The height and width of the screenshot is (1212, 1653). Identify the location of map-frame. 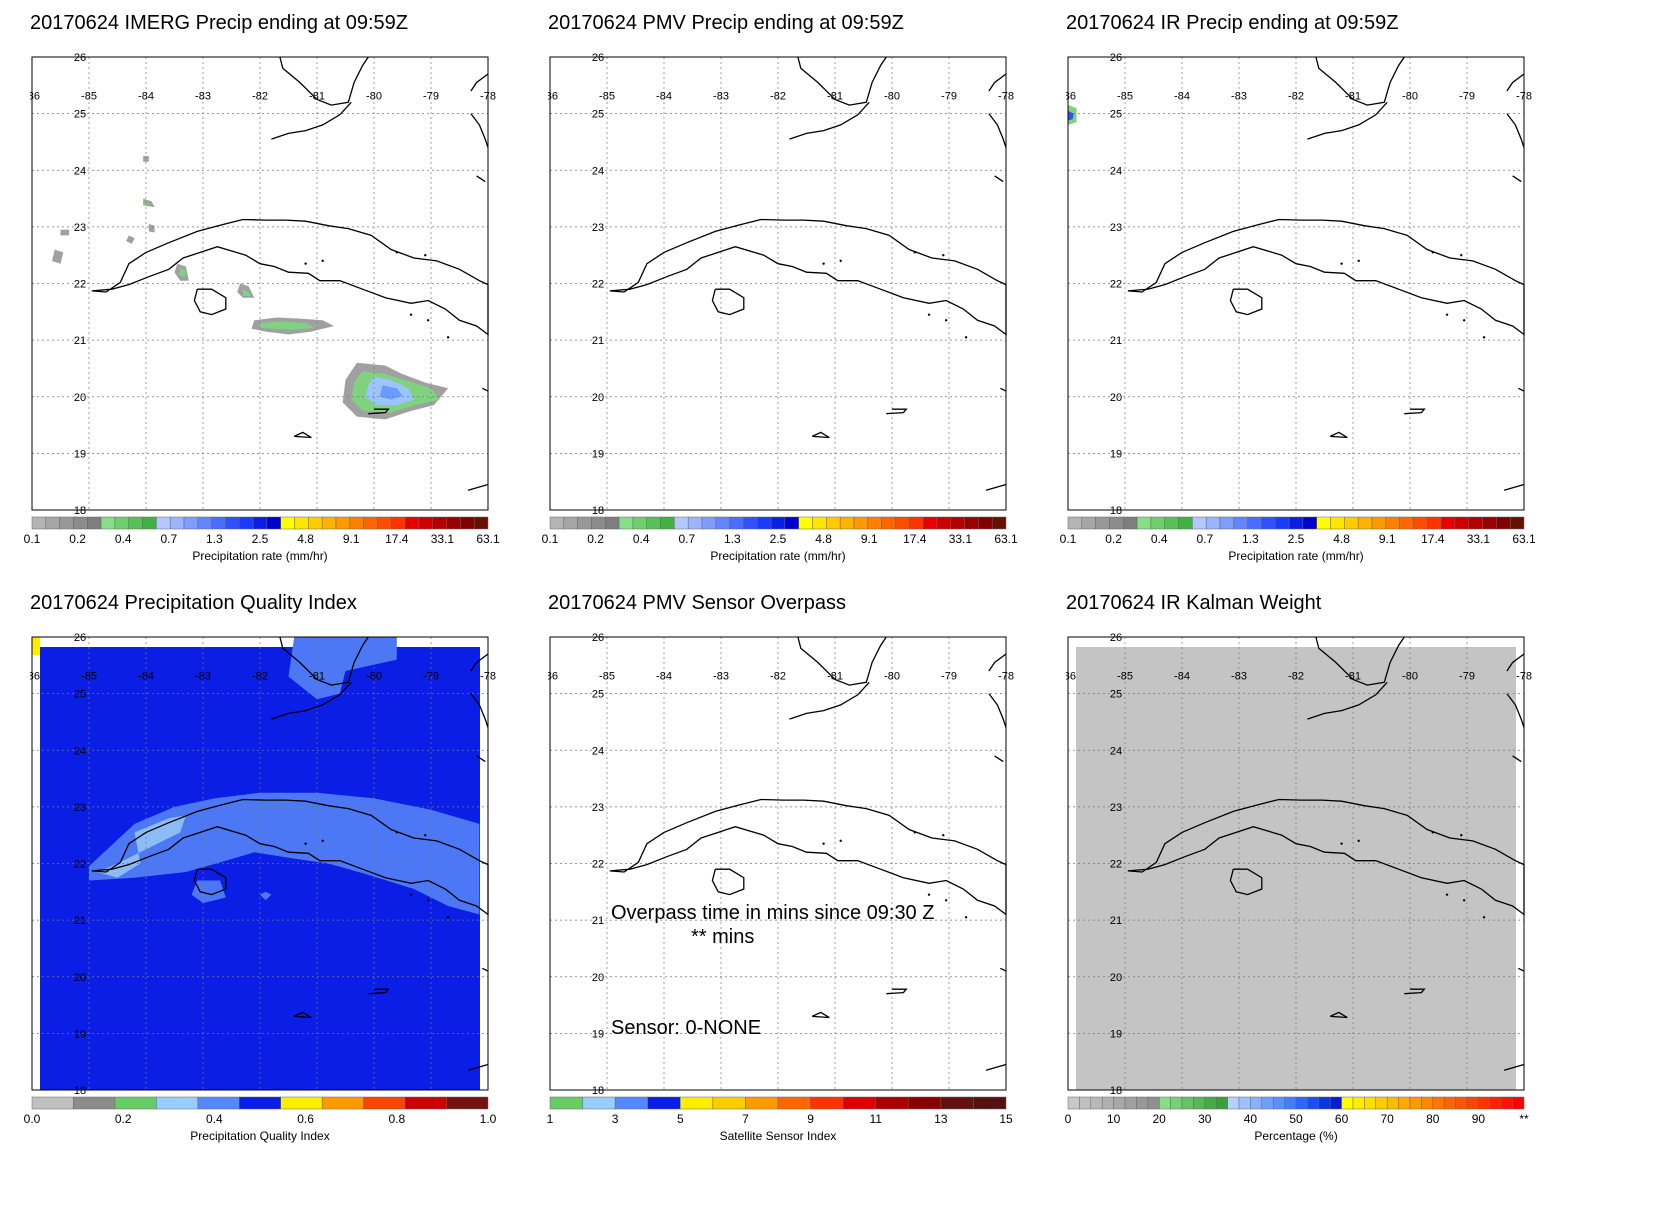
(778, 283).